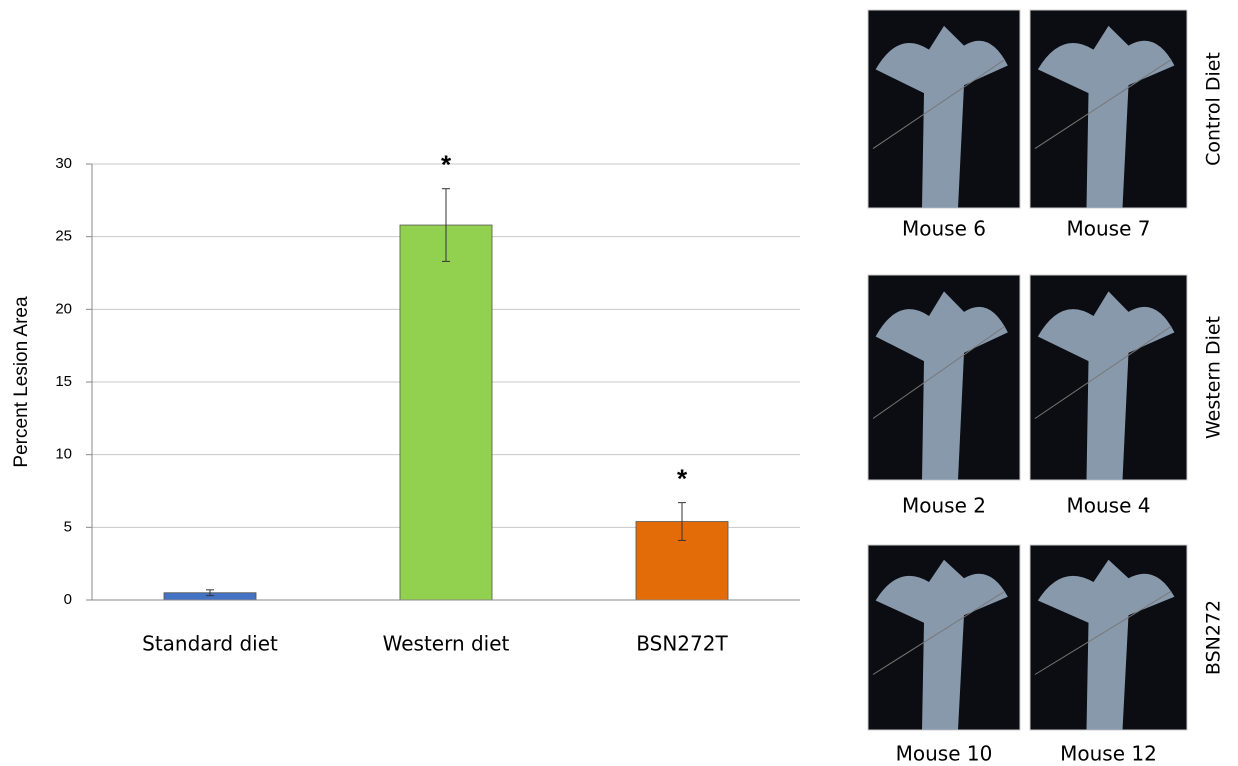 The image size is (1238, 766). I want to click on x-tick-label: Western diet, so click(446, 644).